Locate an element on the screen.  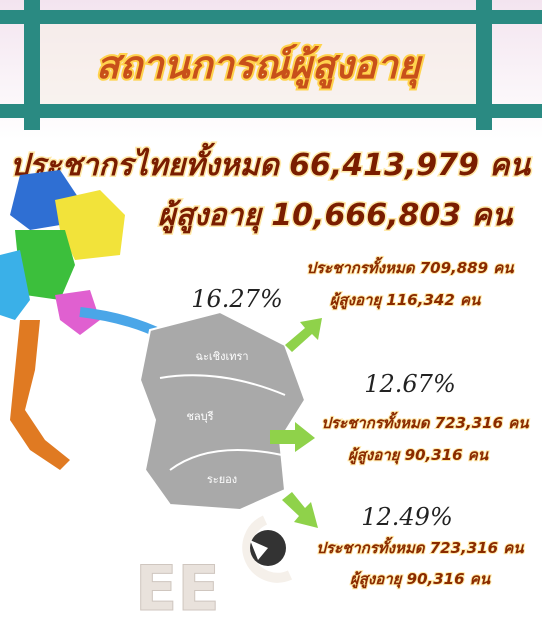
province-label: ชลบุรี is located at coordinates (199, 416).